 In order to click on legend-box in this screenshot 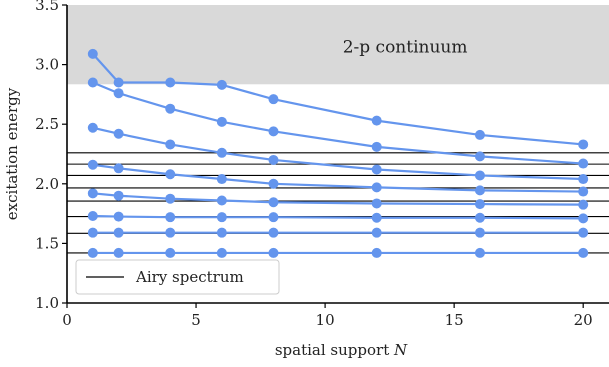, I will do `click(177, 277)`.